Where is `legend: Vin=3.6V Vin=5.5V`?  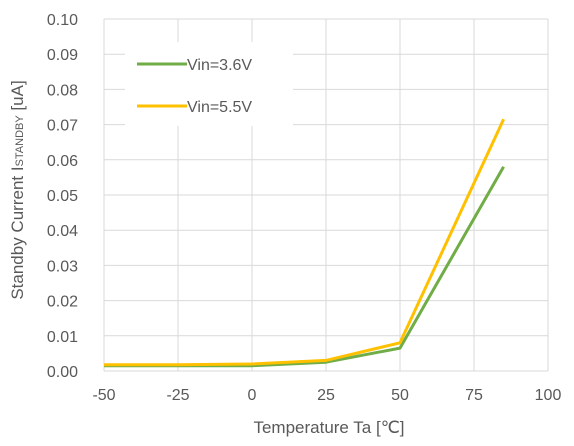 legend: Vin=3.6V Vin=5.5V is located at coordinates (209, 84).